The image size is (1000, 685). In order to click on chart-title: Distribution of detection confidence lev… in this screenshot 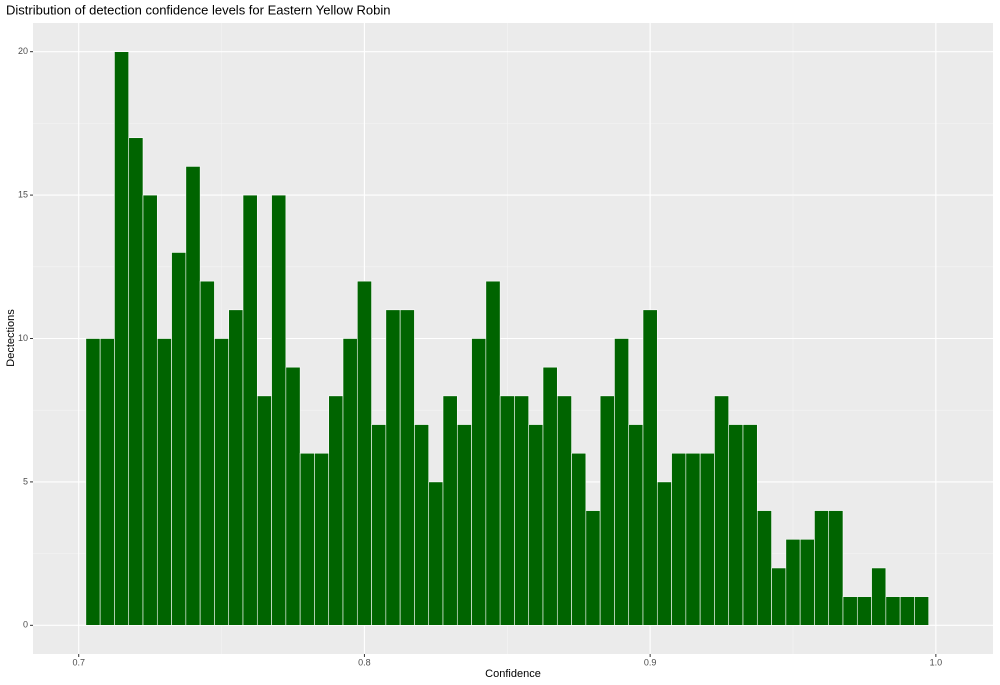, I will do `click(198, 9)`.